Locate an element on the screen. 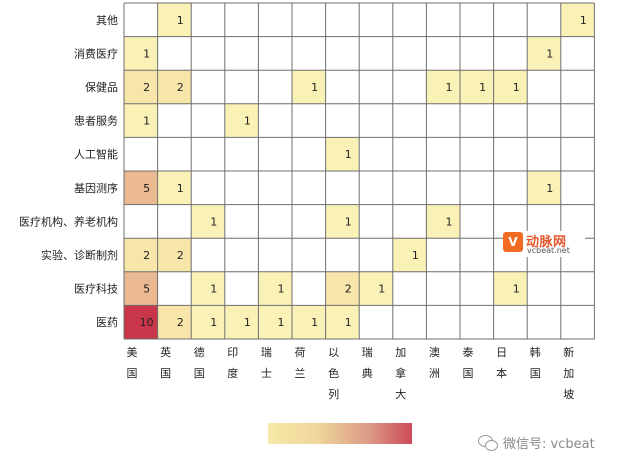 Image resolution: width=617 pixels, height=457 pixels. column-label: 列 is located at coordinates (333, 394).